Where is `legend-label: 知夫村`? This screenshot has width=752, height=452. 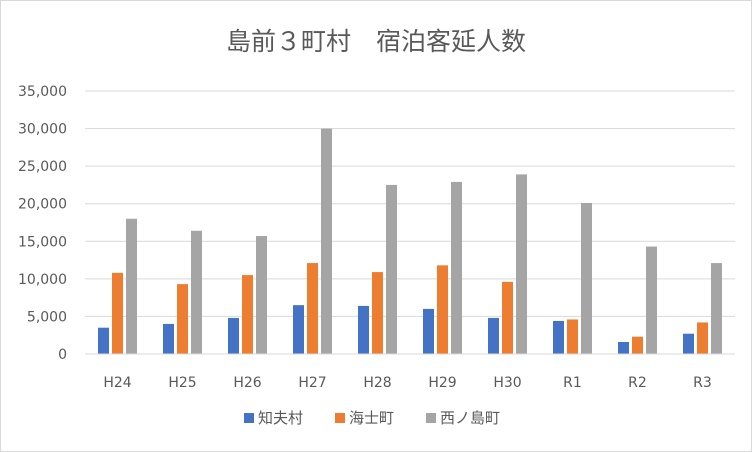 legend-label: 知夫村 is located at coordinates (280, 418).